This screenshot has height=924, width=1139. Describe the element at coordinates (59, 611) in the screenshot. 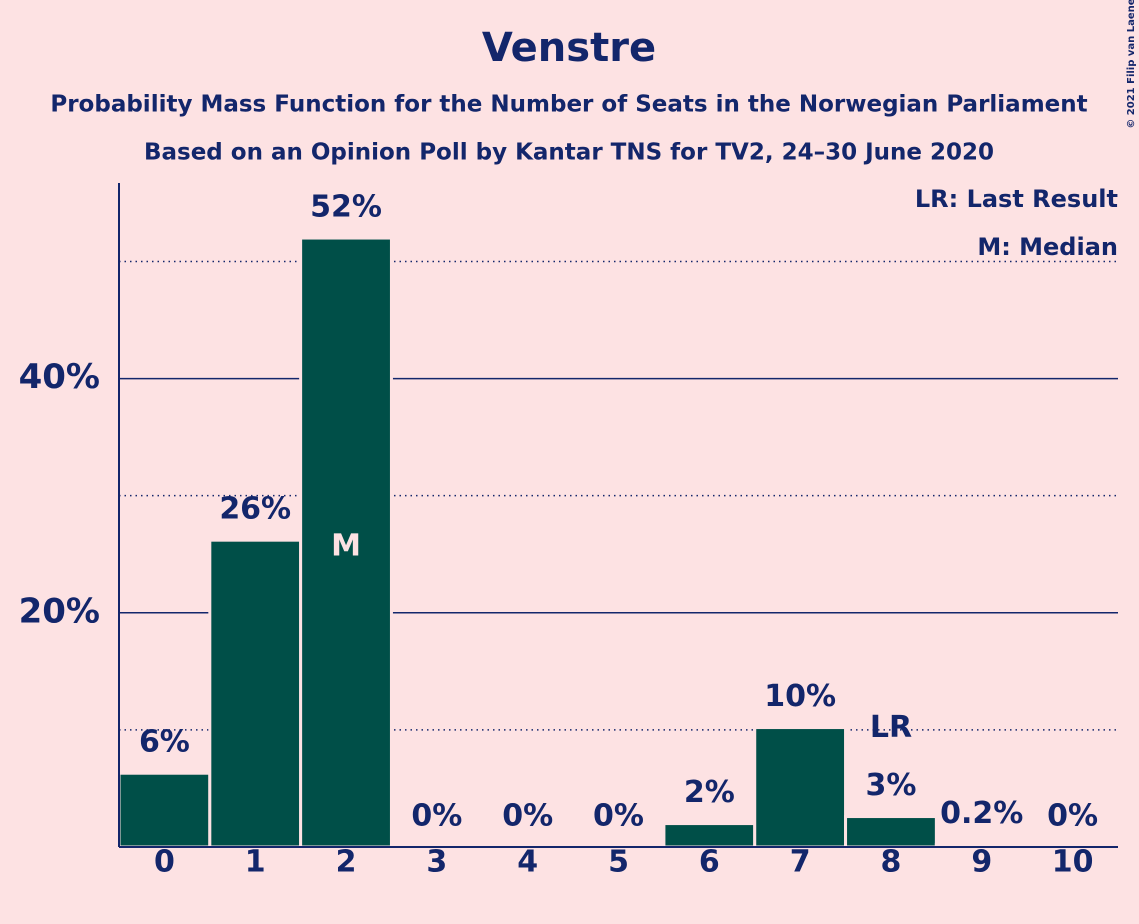

I see `y-tick-label: 20%` at that location.